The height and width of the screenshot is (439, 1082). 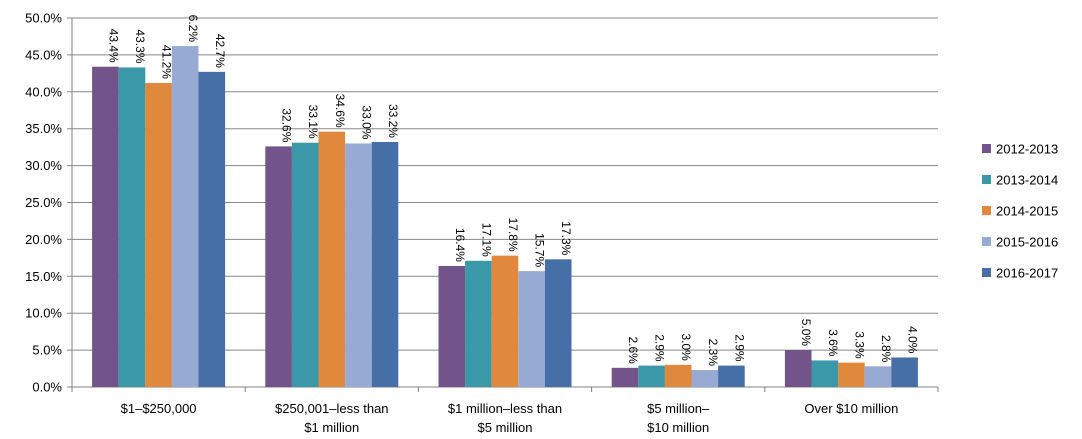 What do you see at coordinates (678, 427) in the screenshot?
I see `category-label: $10 million` at bounding box center [678, 427].